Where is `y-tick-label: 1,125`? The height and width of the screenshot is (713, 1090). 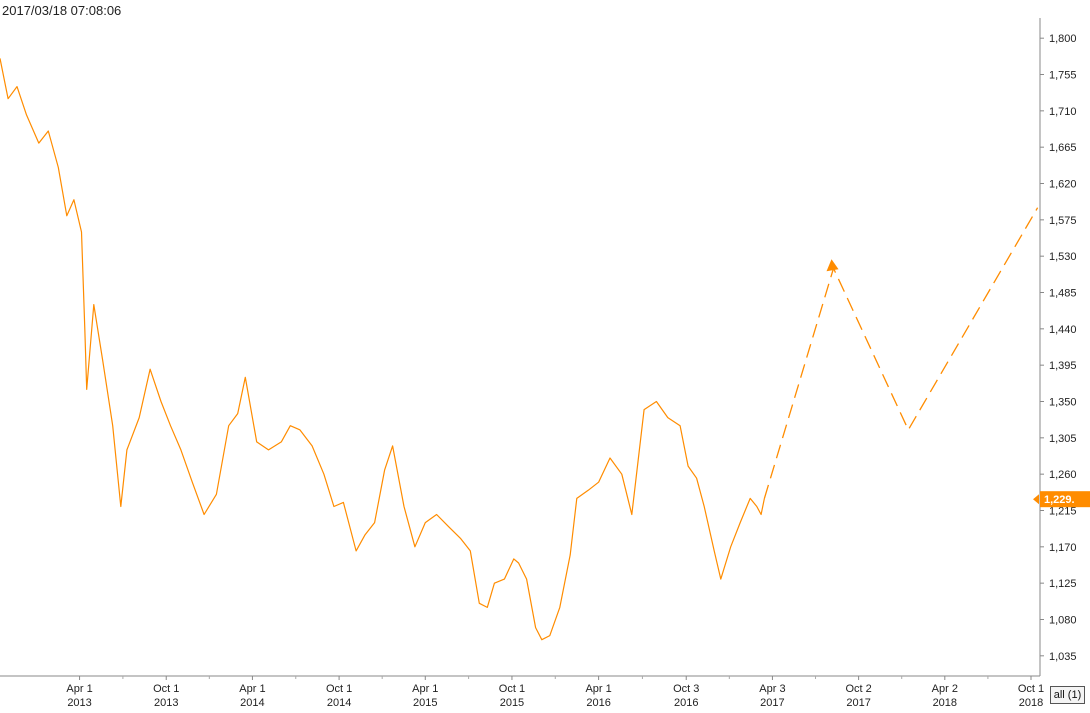
y-tick-label: 1,125 is located at coordinates (1063, 584).